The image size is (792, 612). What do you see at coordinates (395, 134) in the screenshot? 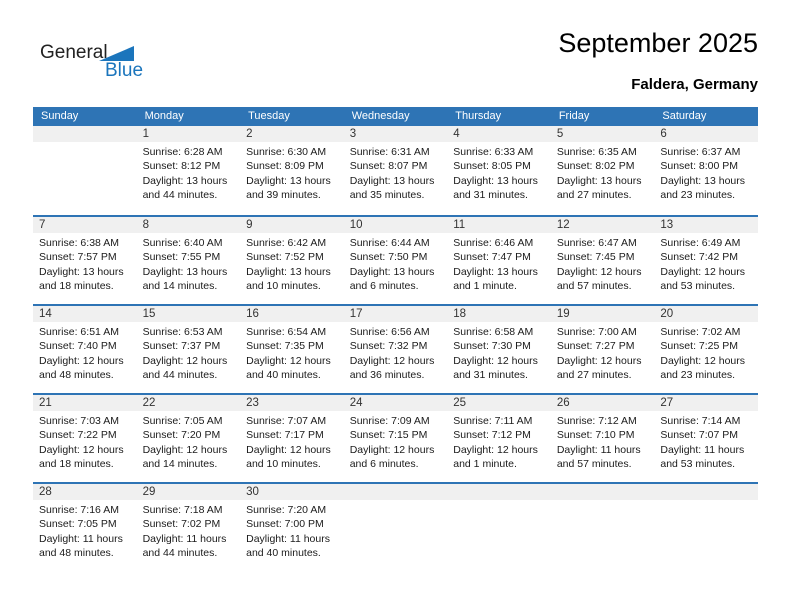
I see `day-number-band: 3` at bounding box center [395, 134].